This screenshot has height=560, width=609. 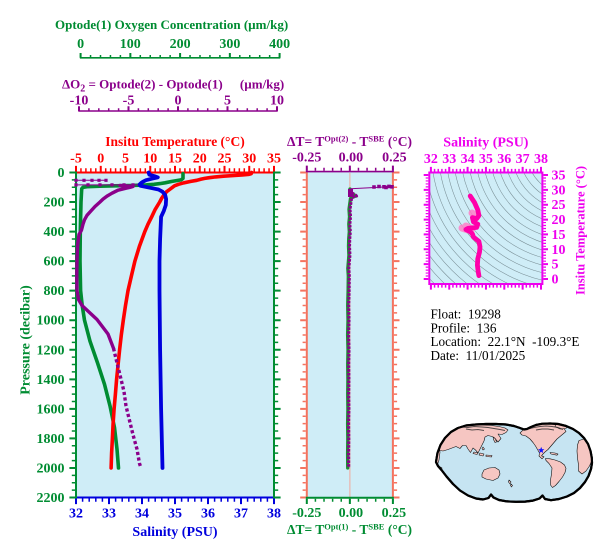 What do you see at coordinates (51, 498) in the screenshot?
I see `svg-text: 2200` at bounding box center [51, 498].